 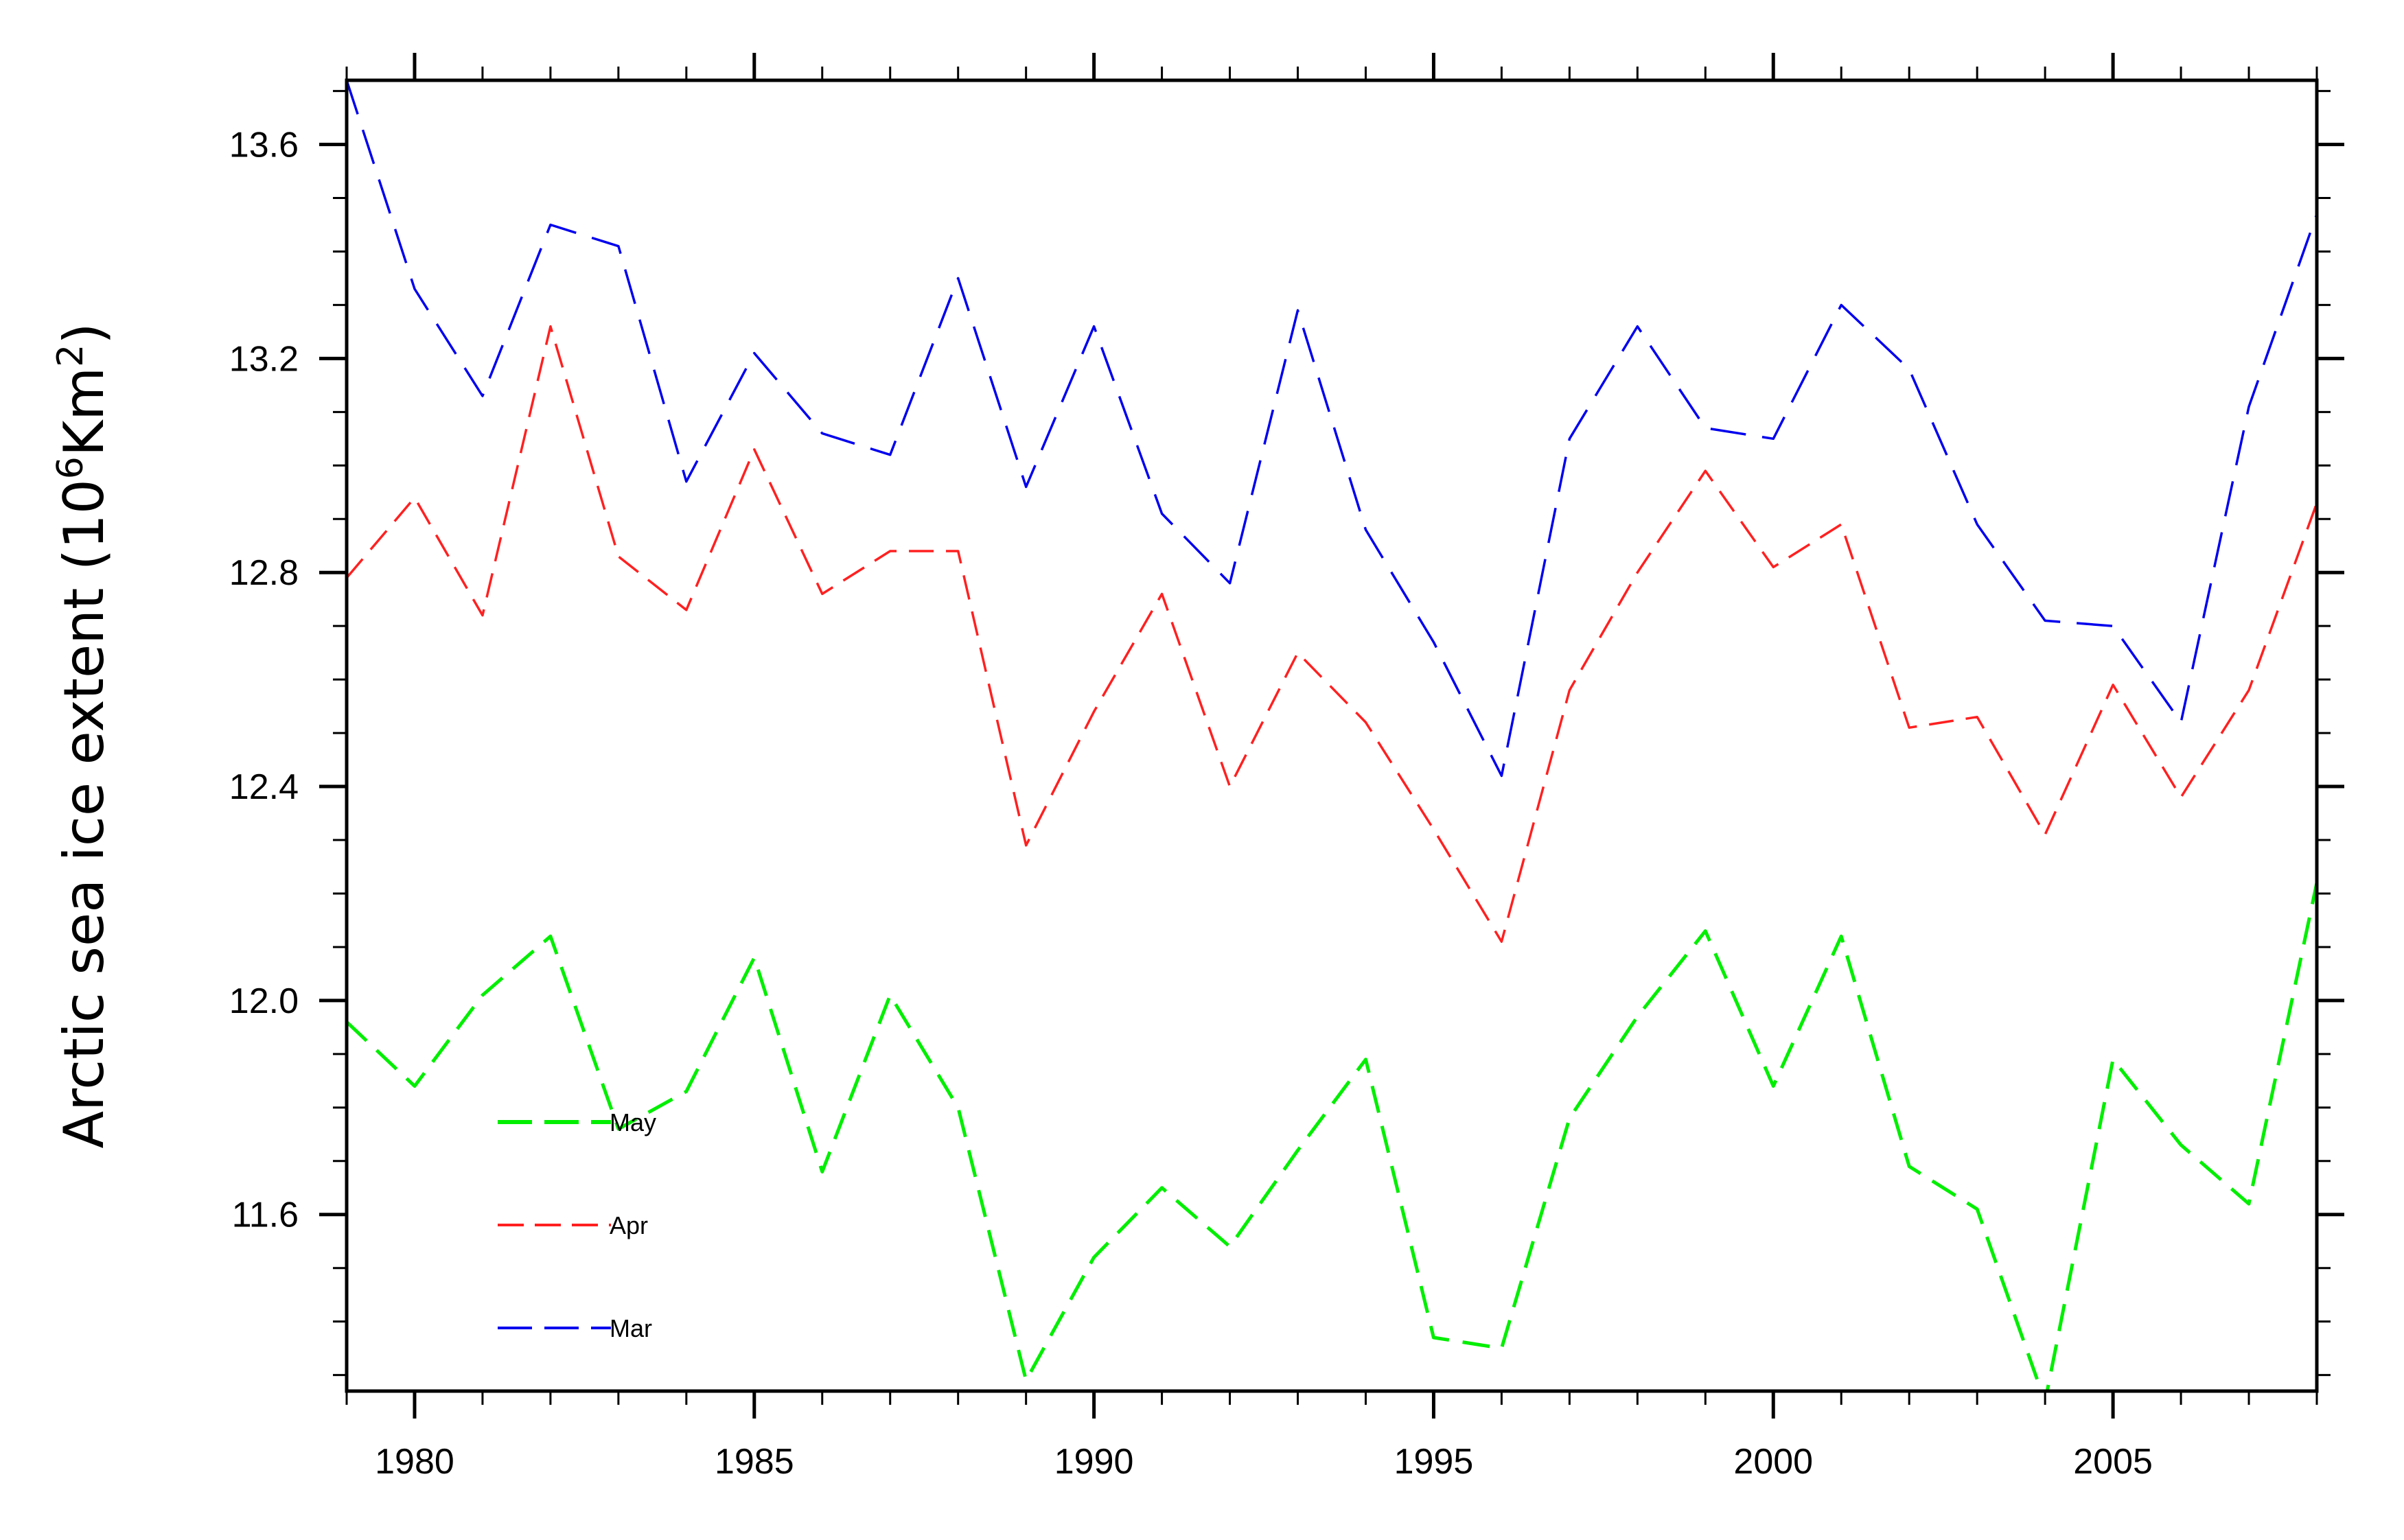 I want to click on y-axis-title-mid: Km, so click(x=84, y=411).